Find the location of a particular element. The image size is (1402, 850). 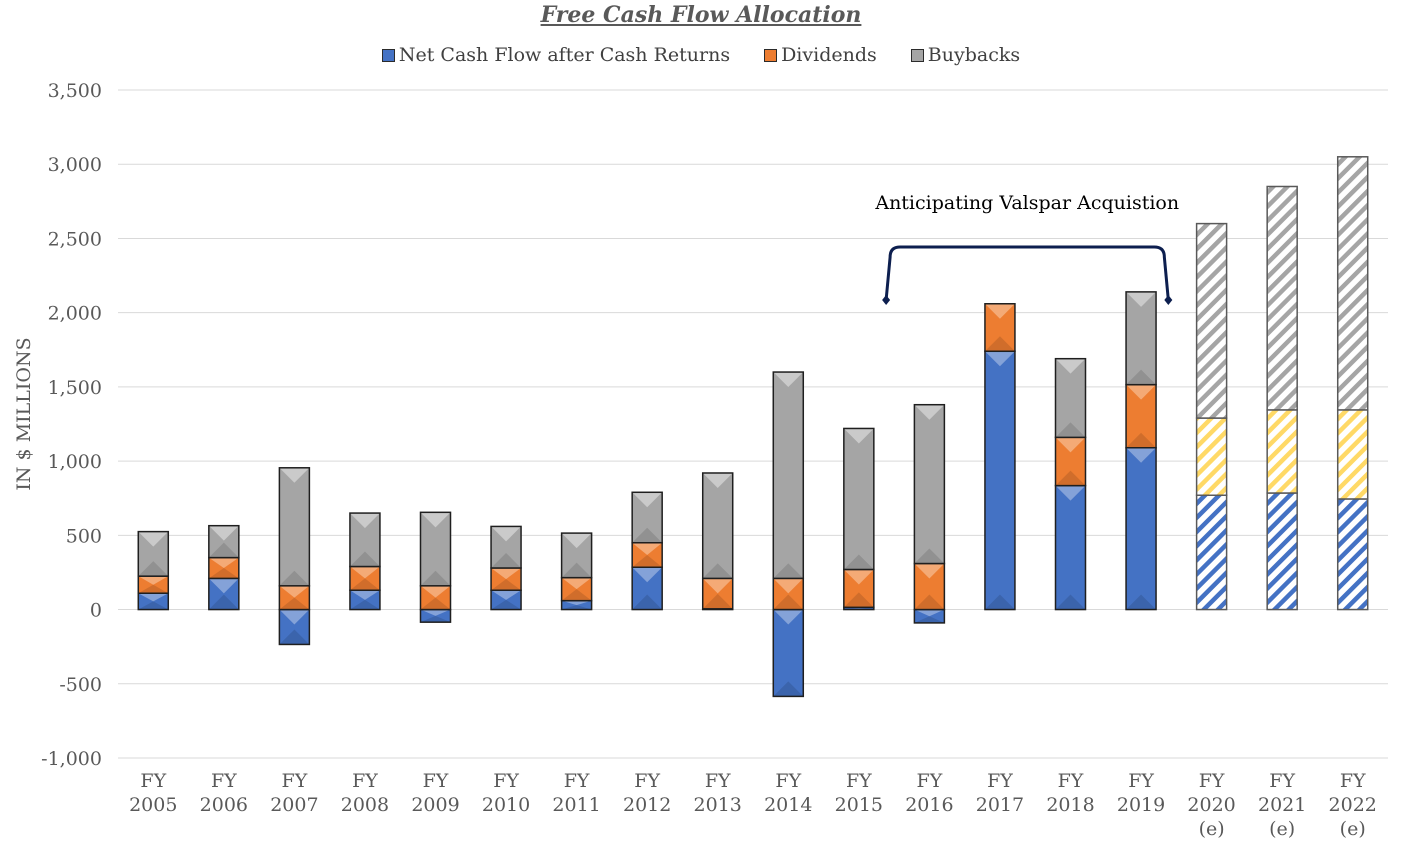

x-tick-label: 2015 is located at coordinates (859, 805).